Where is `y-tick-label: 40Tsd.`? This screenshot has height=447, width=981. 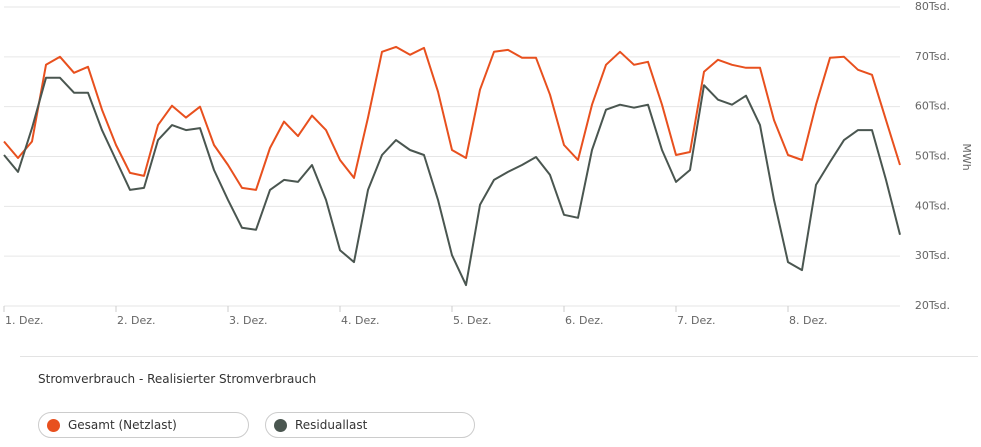 y-tick-label: 40Tsd. is located at coordinates (932, 205).